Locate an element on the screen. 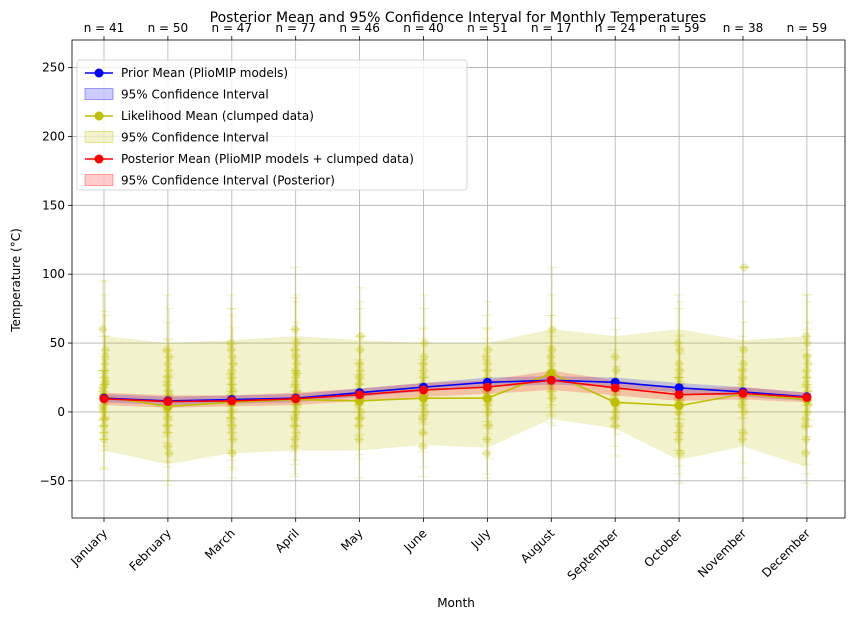 The width and height of the screenshot is (853, 619). sample-count-label: n = 41 is located at coordinates (104, 28).